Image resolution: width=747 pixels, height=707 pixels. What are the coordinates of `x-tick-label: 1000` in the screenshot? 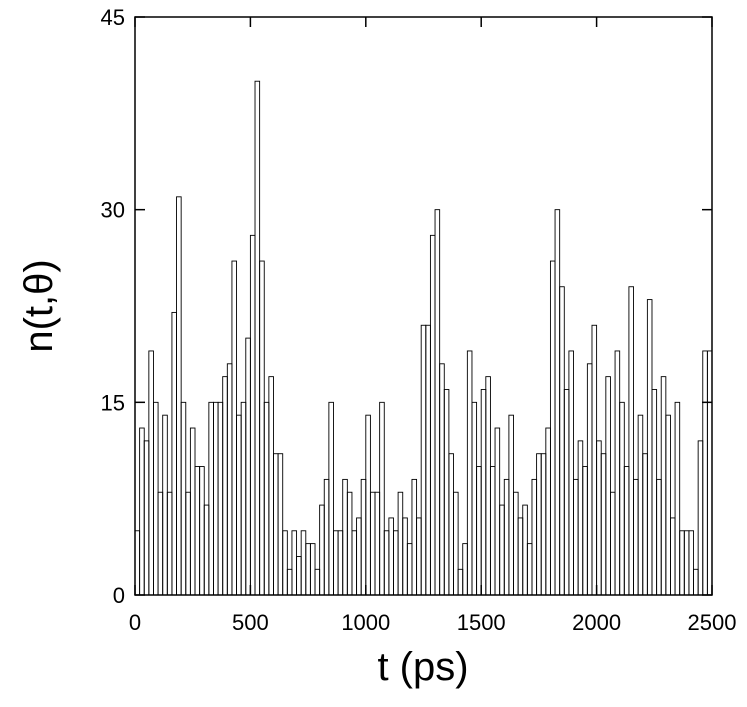 It's located at (365, 622).